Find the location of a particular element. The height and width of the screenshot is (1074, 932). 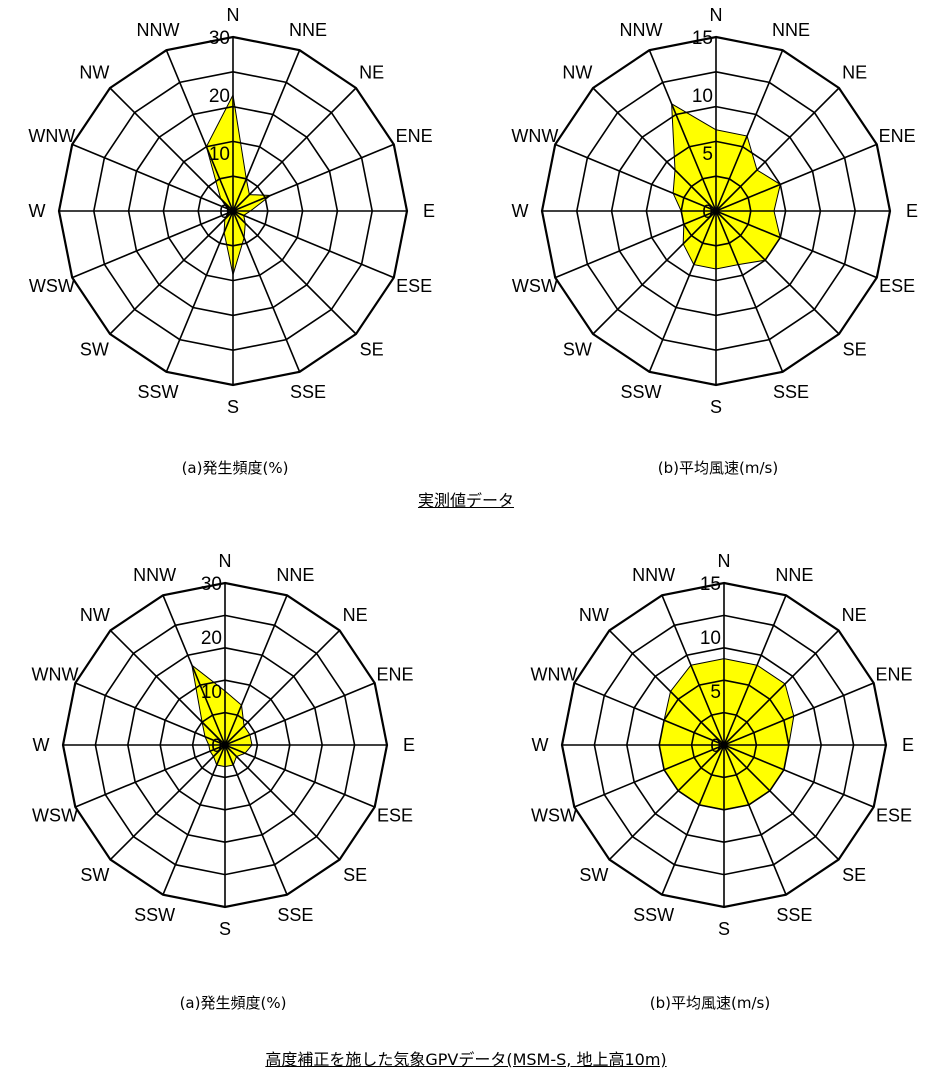

group-title-observed: 実測値データ is located at coordinates (466, 500).